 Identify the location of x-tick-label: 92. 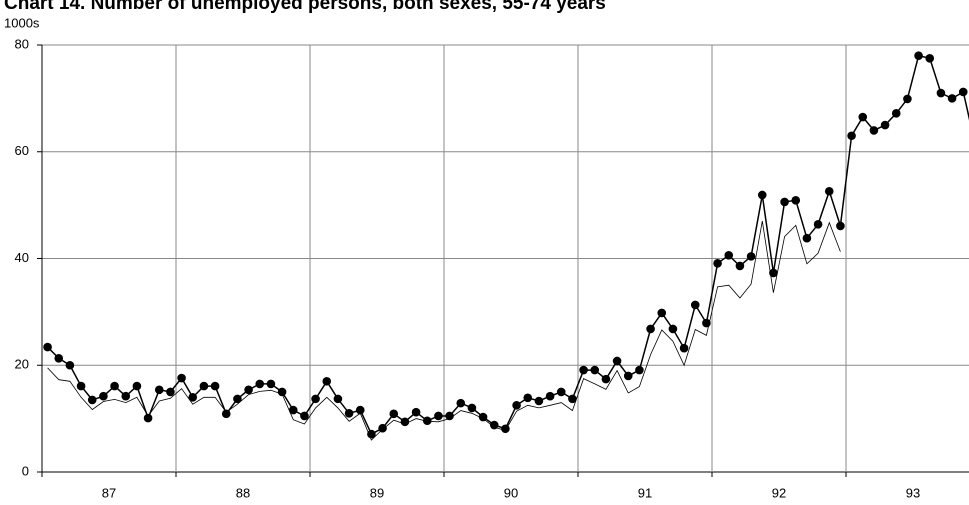
(779, 492).